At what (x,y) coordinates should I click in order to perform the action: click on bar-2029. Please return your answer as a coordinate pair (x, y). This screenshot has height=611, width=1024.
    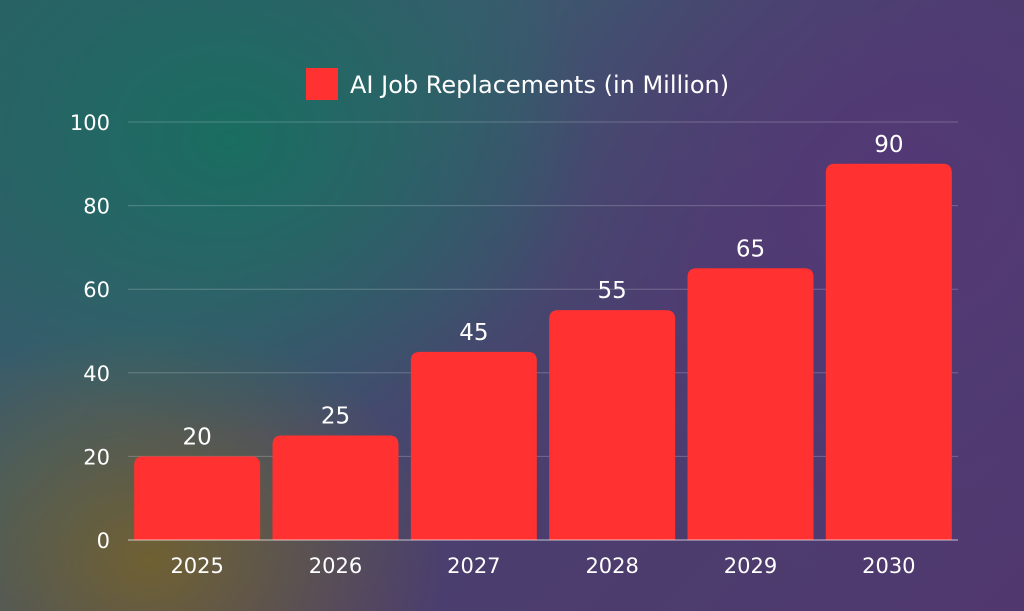
    Looking at the image, I should click on (750, 404).